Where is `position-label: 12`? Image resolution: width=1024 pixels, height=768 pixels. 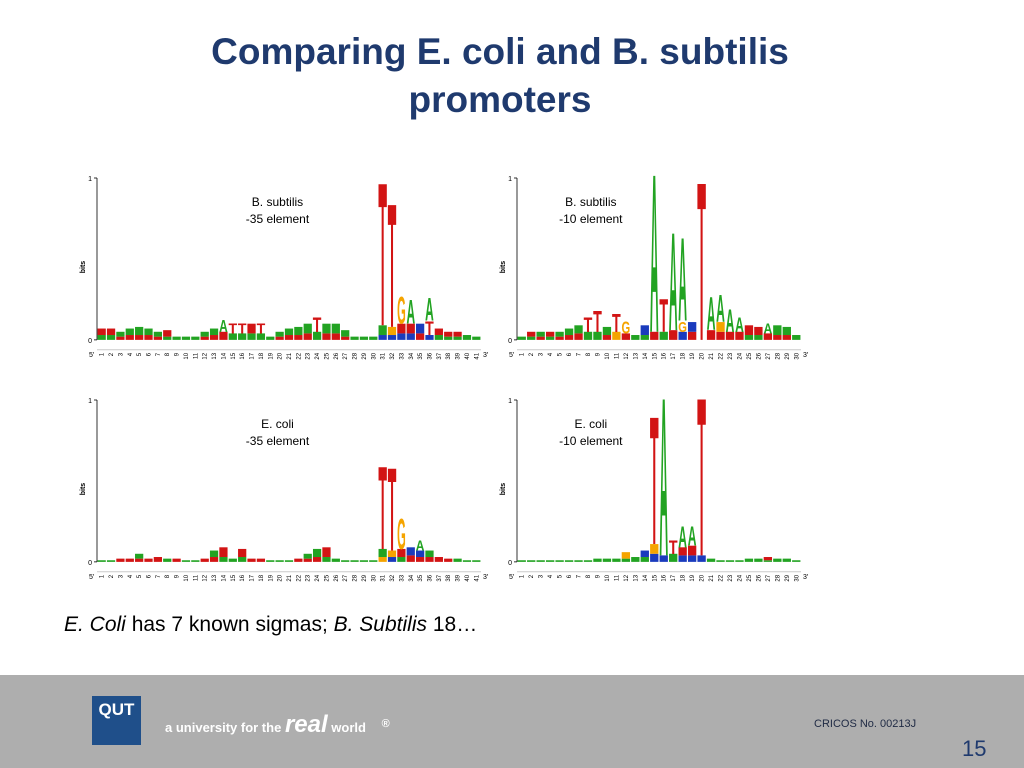
position-label: 12 is located at coordinates (627, 355).